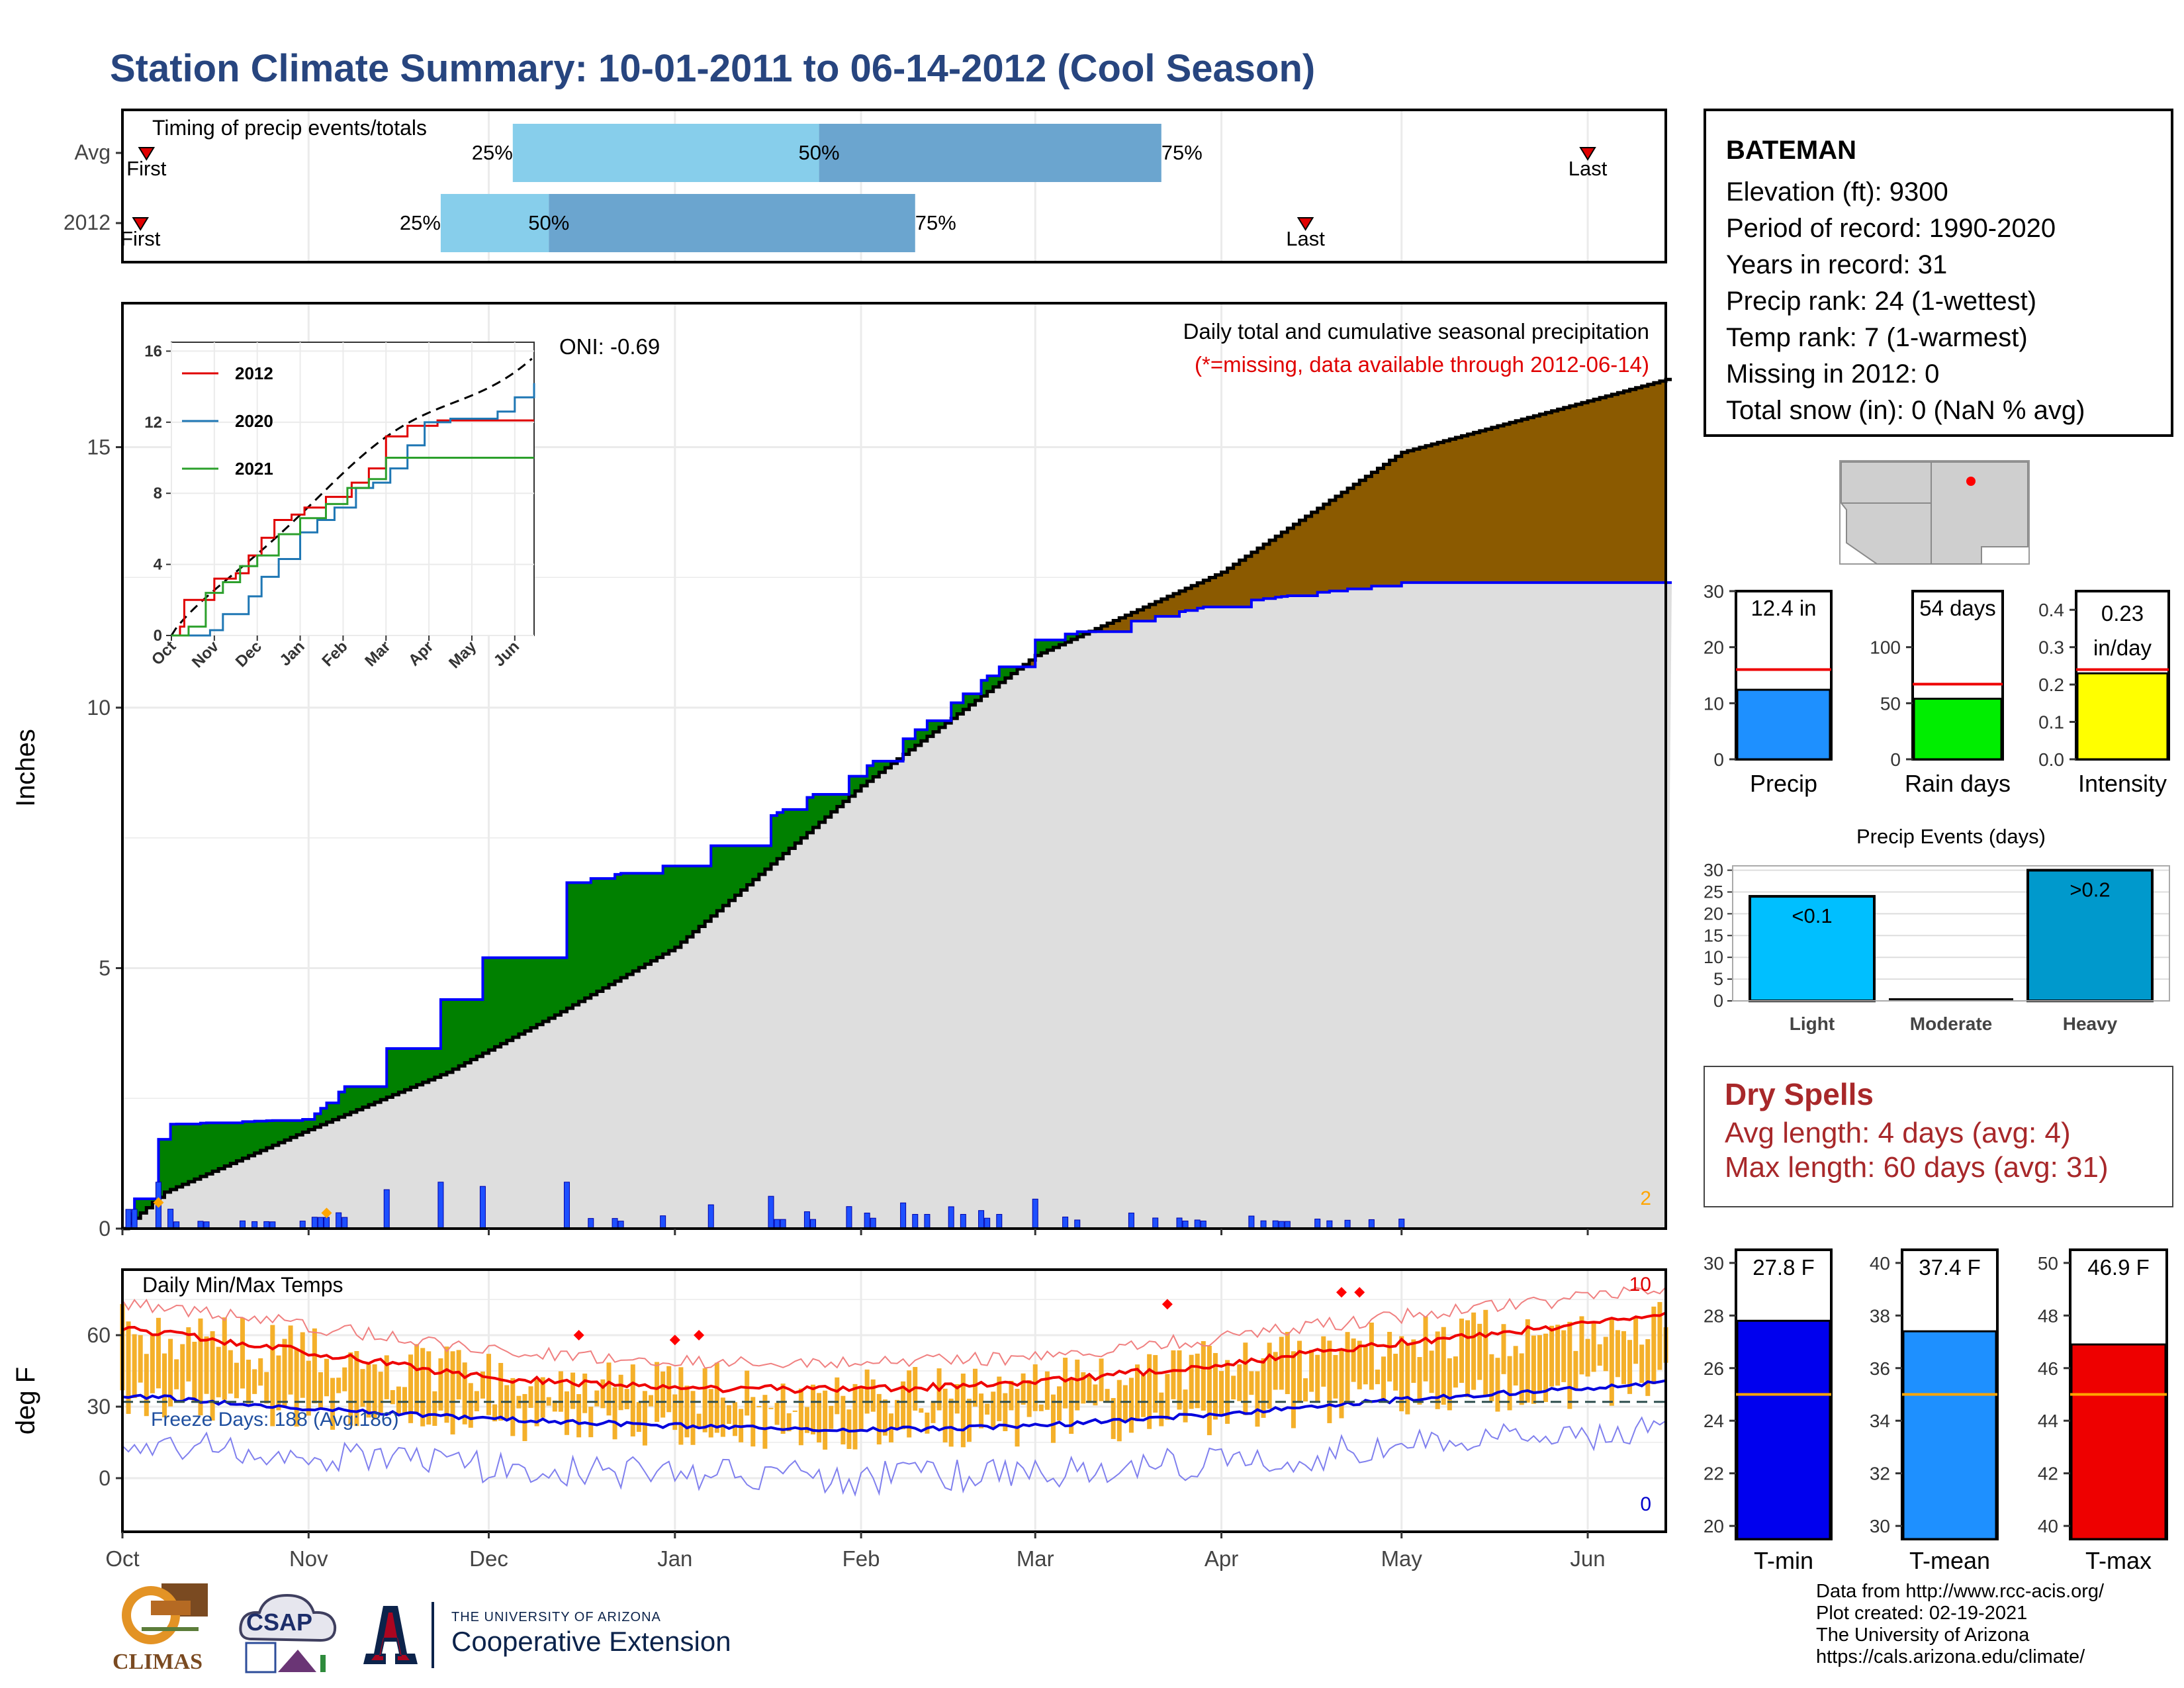 Image resolution: width=2184 pixels, height=1688 pixels. What do you see at coordinates (1783, 608) in the screenshot?
I see `mini-bar-label-0: 12.4 in` at bounding box center [1783, 608].